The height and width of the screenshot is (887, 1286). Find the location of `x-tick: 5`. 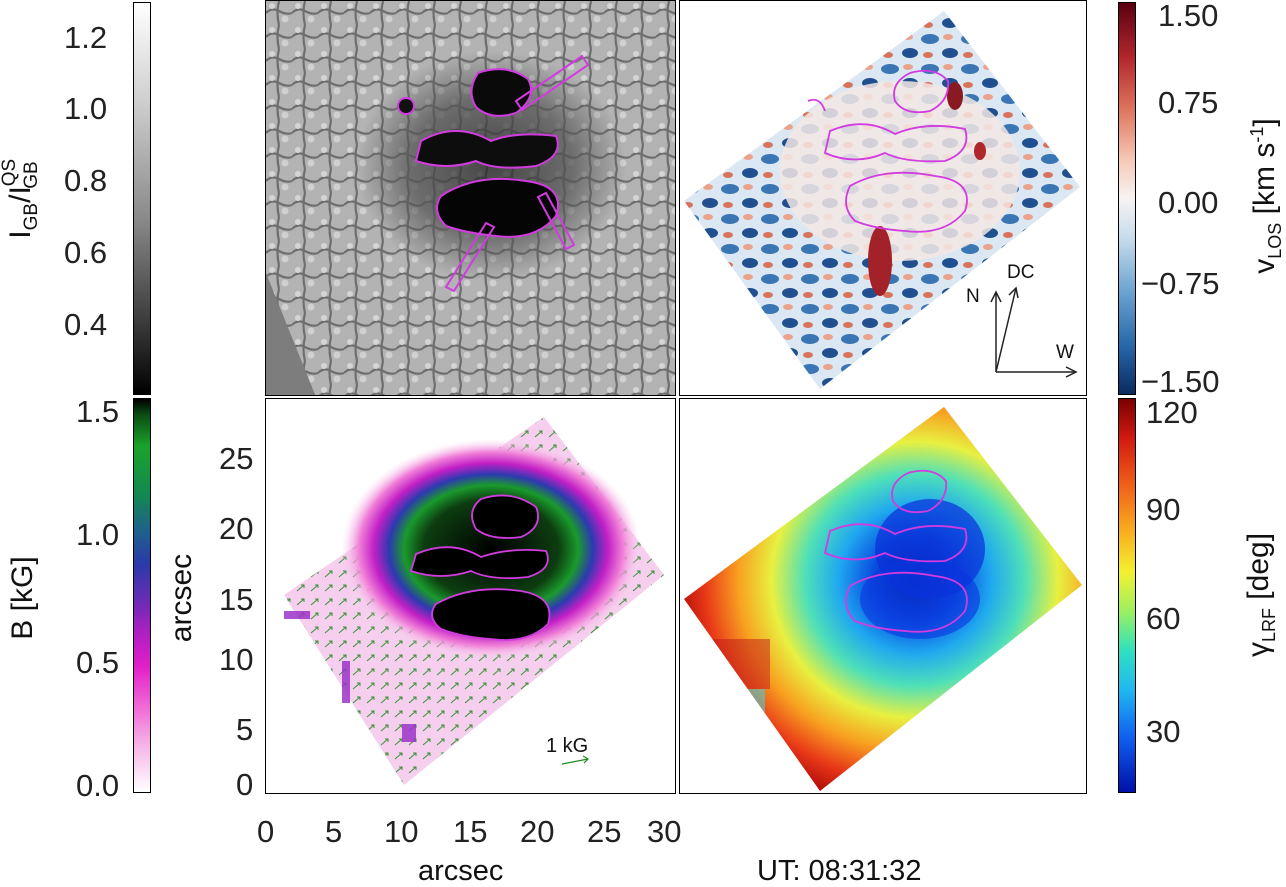

x-tick: 5 is located at coordinates (334, 831).